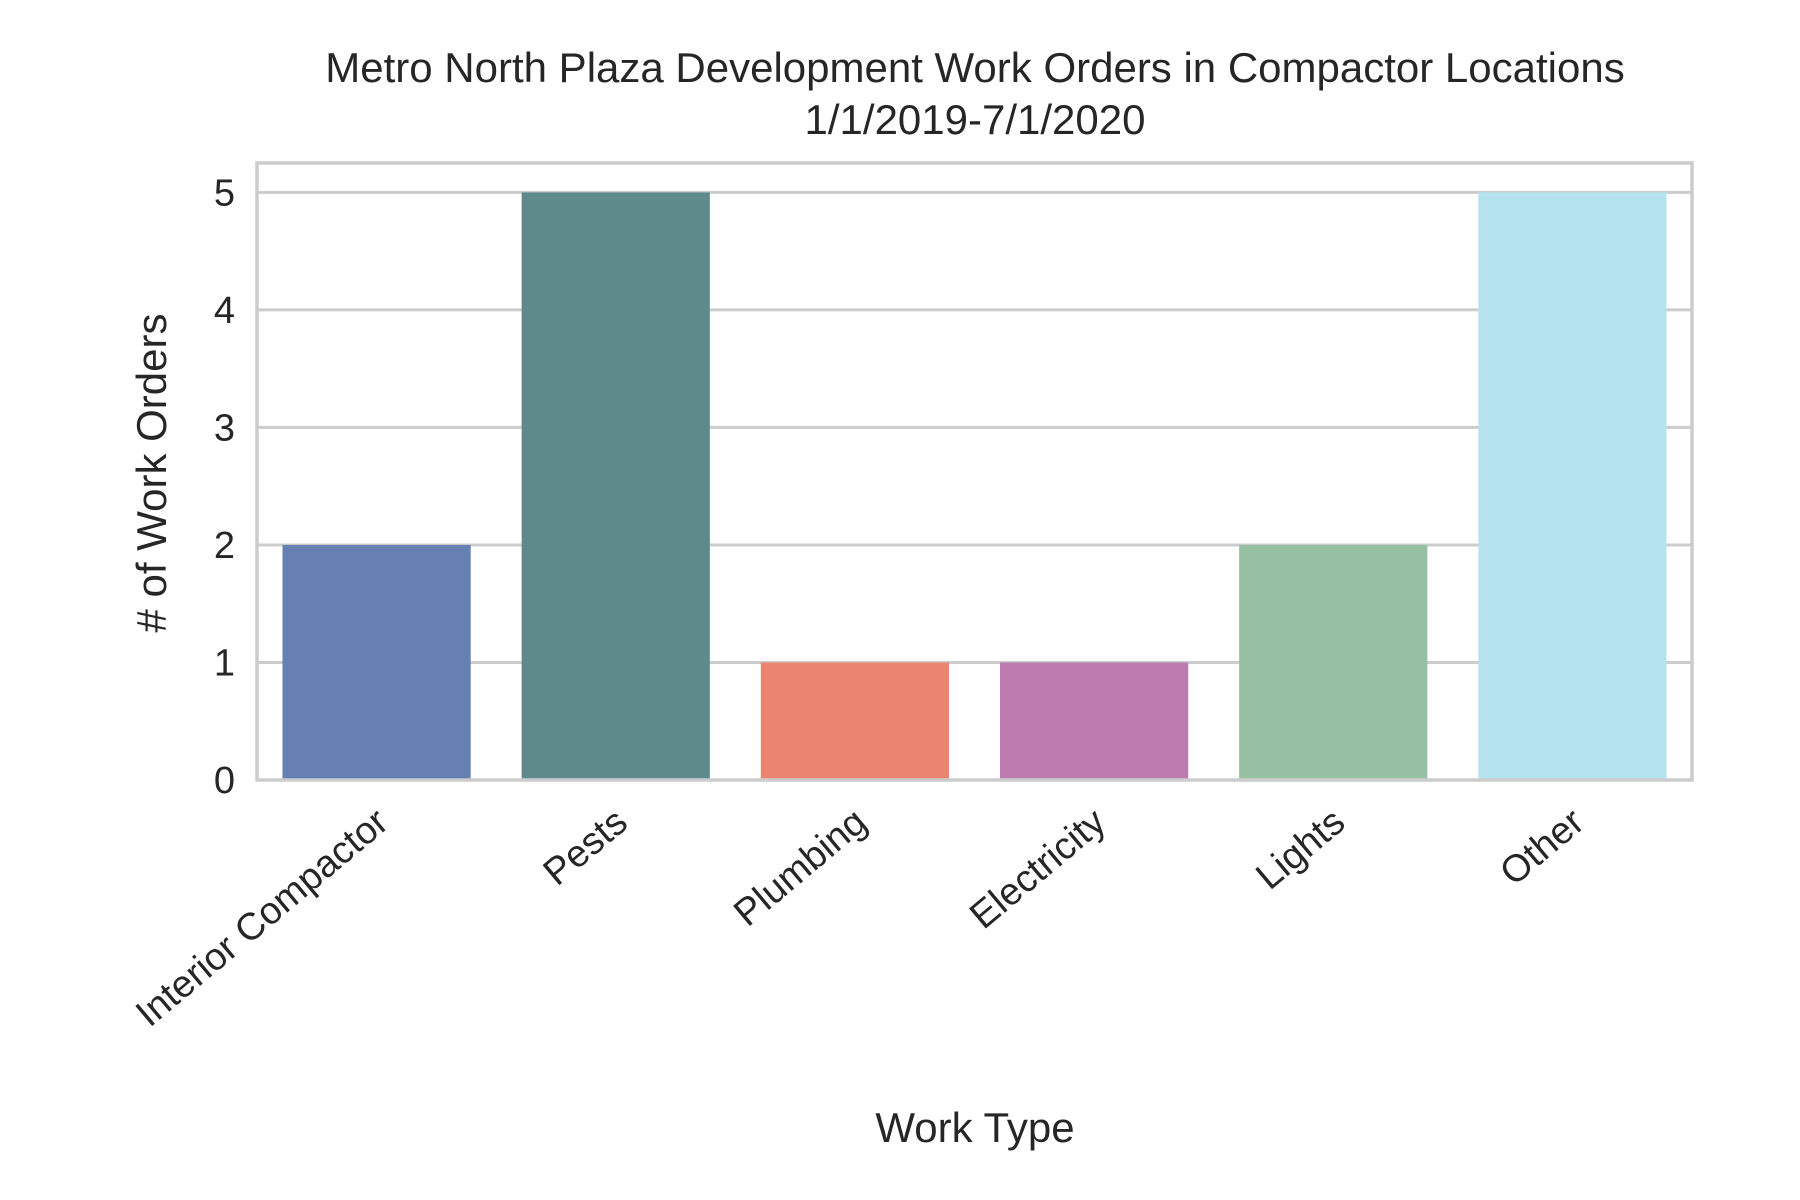 The height and width of the screenshot is (1200, 1800). What do you see at coordinates (1038, 869) in the screenshot?
I see `x-tick-label-electricity: Electricity` at bounding box center [1038, 869].